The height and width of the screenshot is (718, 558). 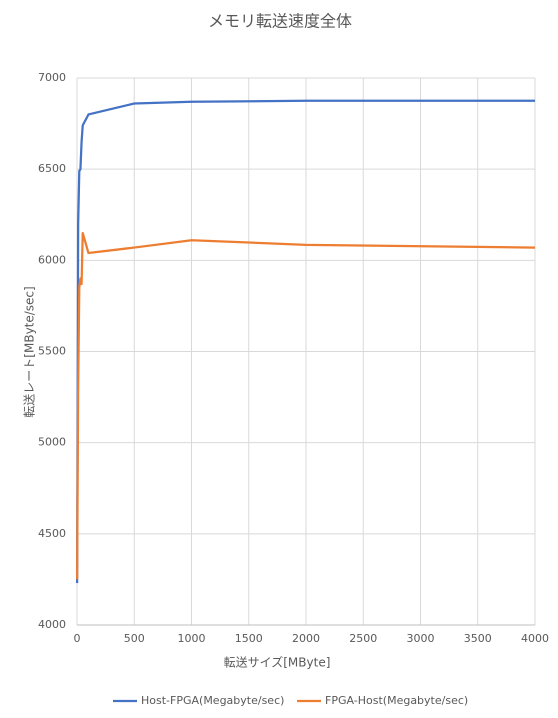 I want to click on x-tick-label: 500, so click(x=134, y=638).